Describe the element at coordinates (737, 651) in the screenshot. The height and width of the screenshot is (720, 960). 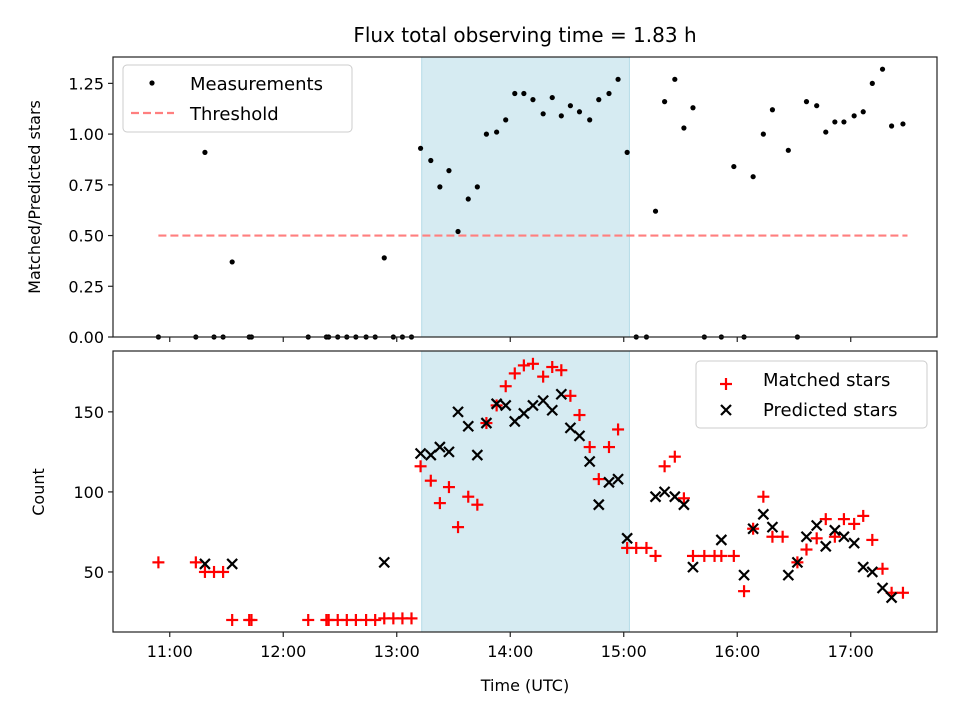
I see `x-tick-label: 16:00` at that location.